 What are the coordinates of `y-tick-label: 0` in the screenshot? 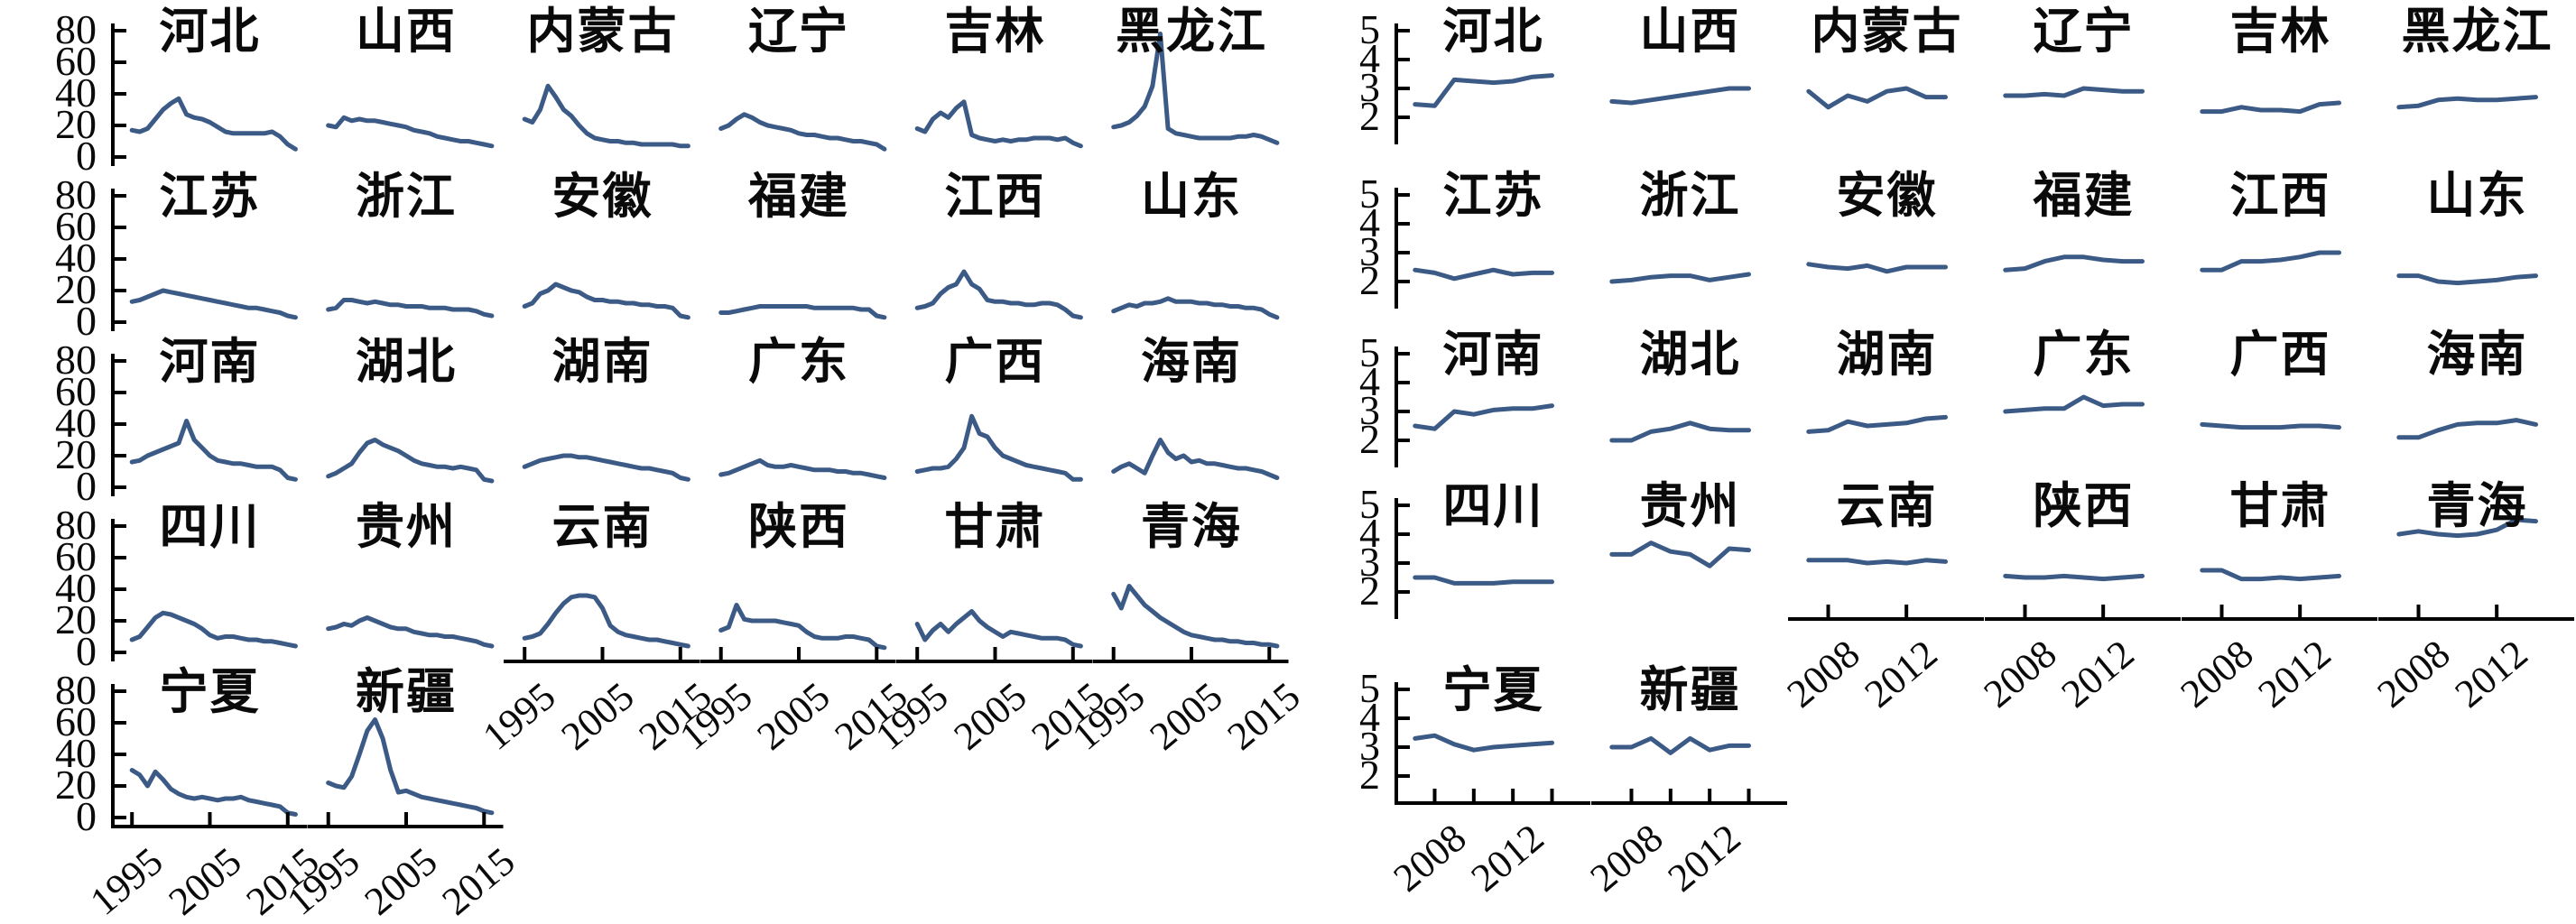 It's located at (51, 816).